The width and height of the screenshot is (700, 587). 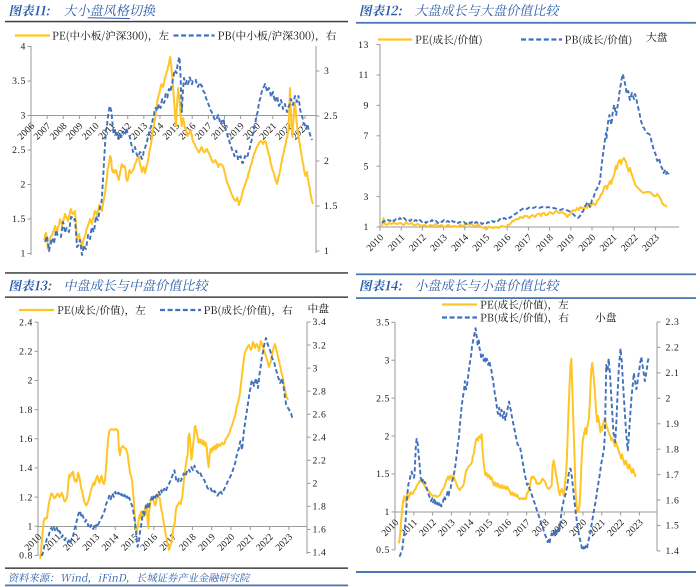 What do you see at coordinates (366, 106) in the screenshot?
I see `svg-text: 9` at bounding box center [366, 106].